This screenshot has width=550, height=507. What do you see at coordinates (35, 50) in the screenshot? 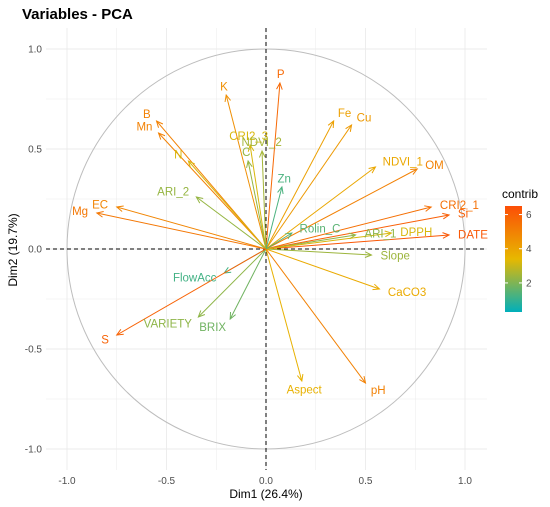
I see `y-tick-label: 1.0` at bounding box center [35, 50].